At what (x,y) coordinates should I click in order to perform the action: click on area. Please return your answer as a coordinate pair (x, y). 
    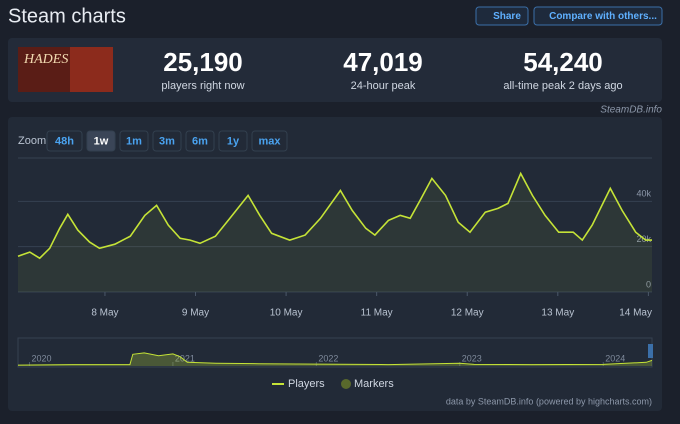
    Looking at the image, I should click on (335, 359).